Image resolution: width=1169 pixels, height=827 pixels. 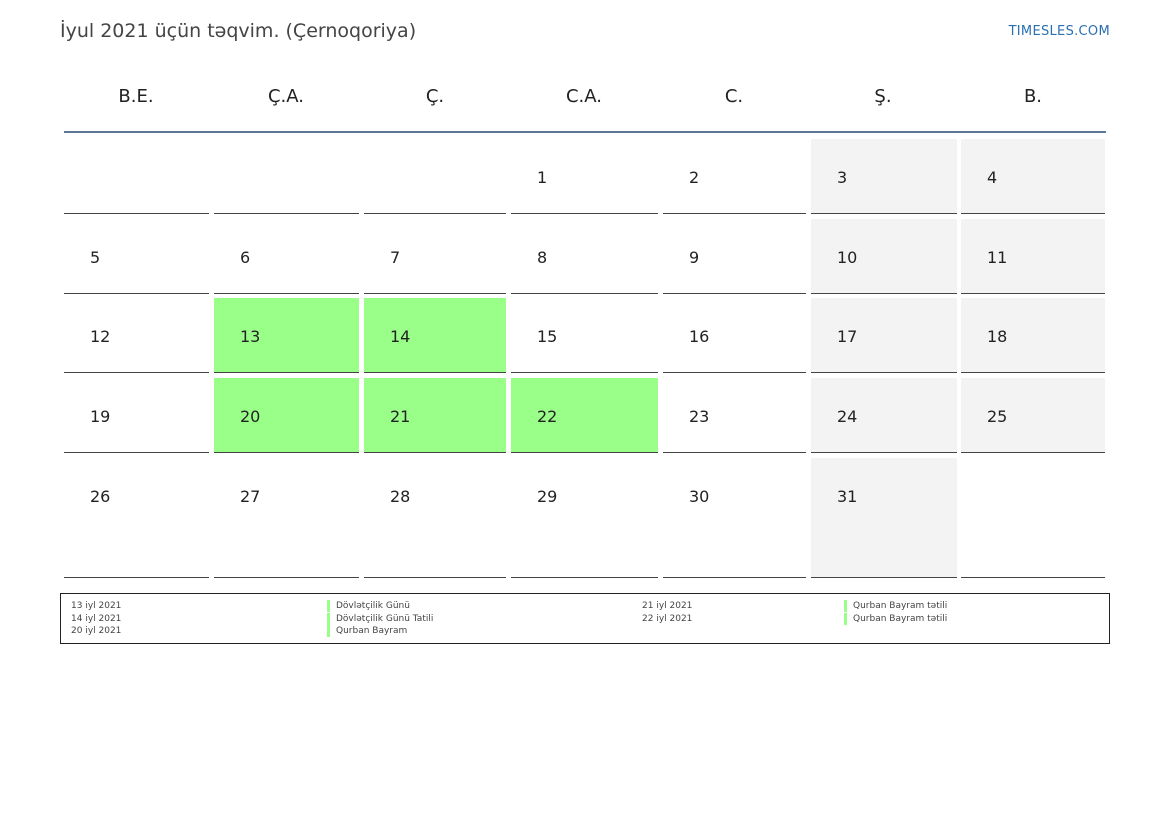 I want to click on day-number: 13, so click(x=250, y=336).